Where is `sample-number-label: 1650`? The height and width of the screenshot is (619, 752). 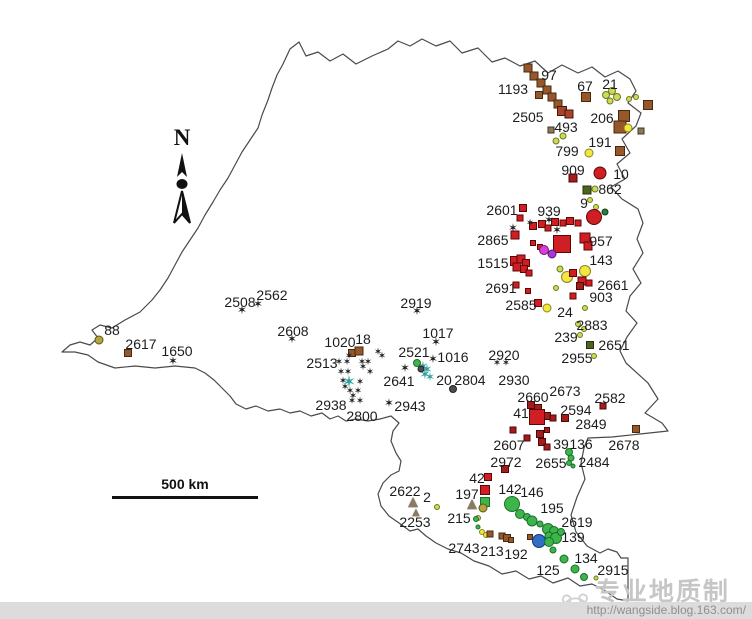
sample-number-label: 1650 is located at coordinates (177, 351).